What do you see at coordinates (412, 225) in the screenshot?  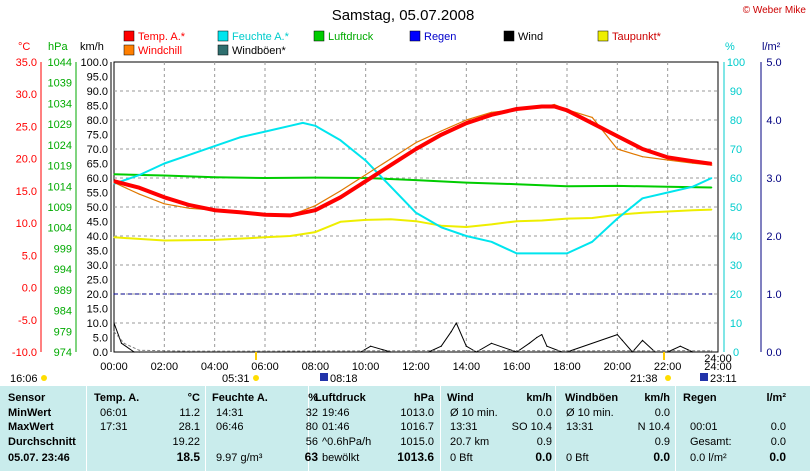 I see `series-line-taupunkt-` at bounding box center [412, 225].